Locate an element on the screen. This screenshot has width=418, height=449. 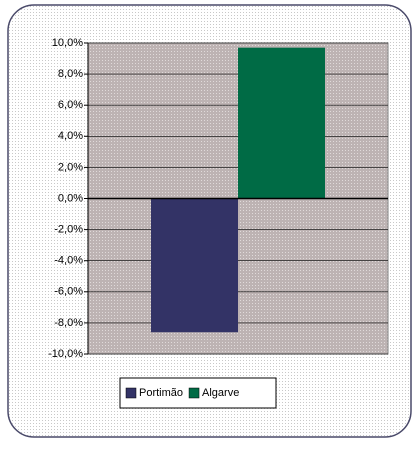
y-tick-label: -10,0% is located at coordinates (65, 354).